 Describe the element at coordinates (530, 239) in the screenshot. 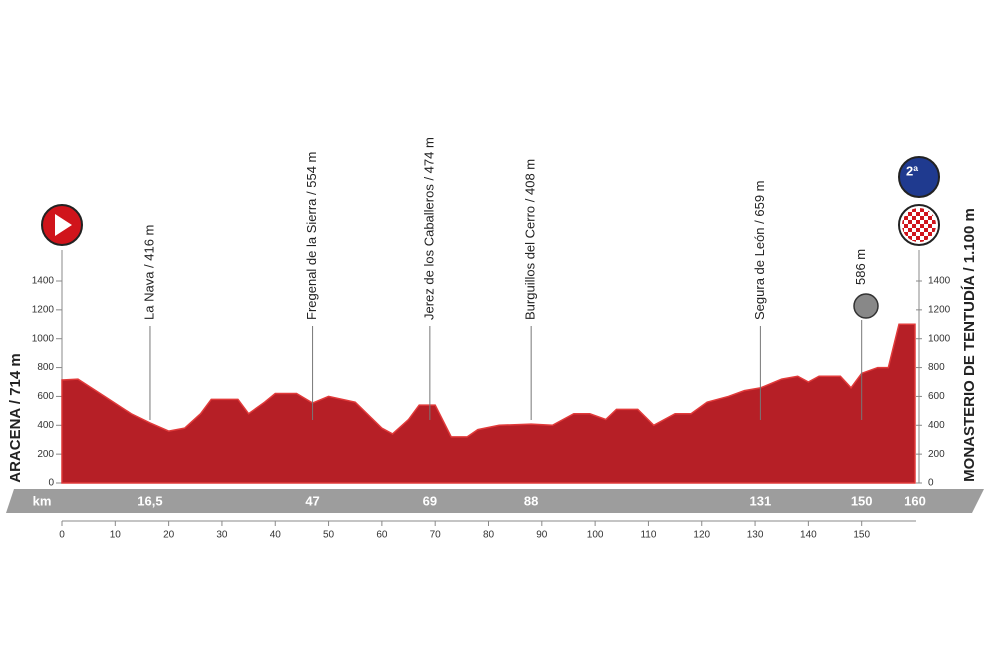

I see `waypoint-name: Burguillos del Cerro / 408 m` at that location.